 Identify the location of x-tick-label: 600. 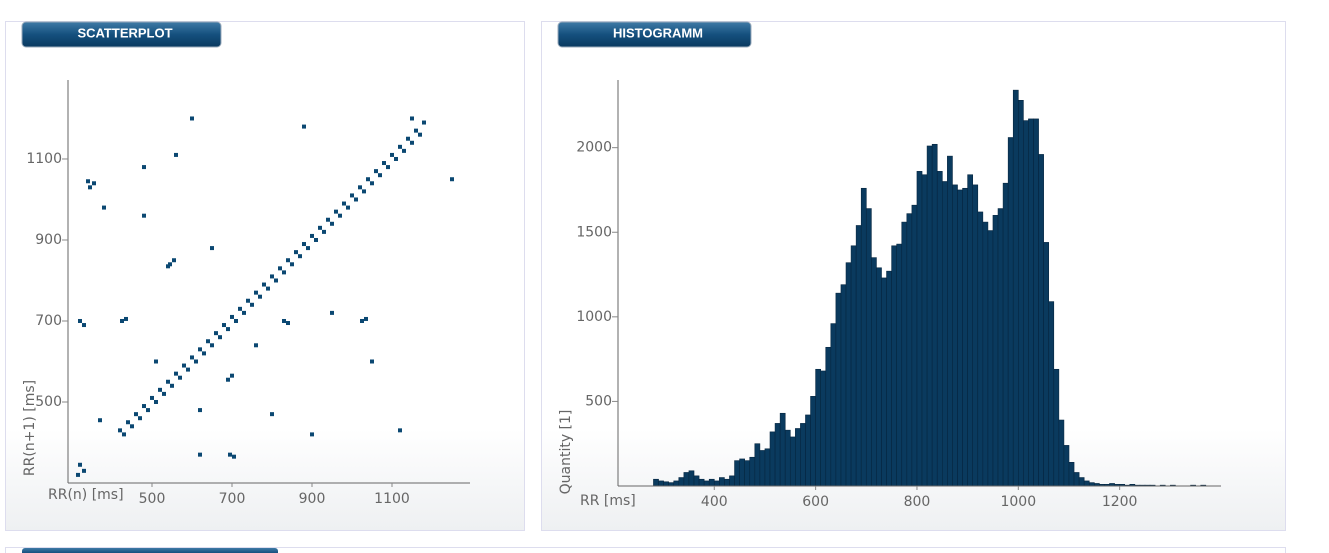
(815, 502).